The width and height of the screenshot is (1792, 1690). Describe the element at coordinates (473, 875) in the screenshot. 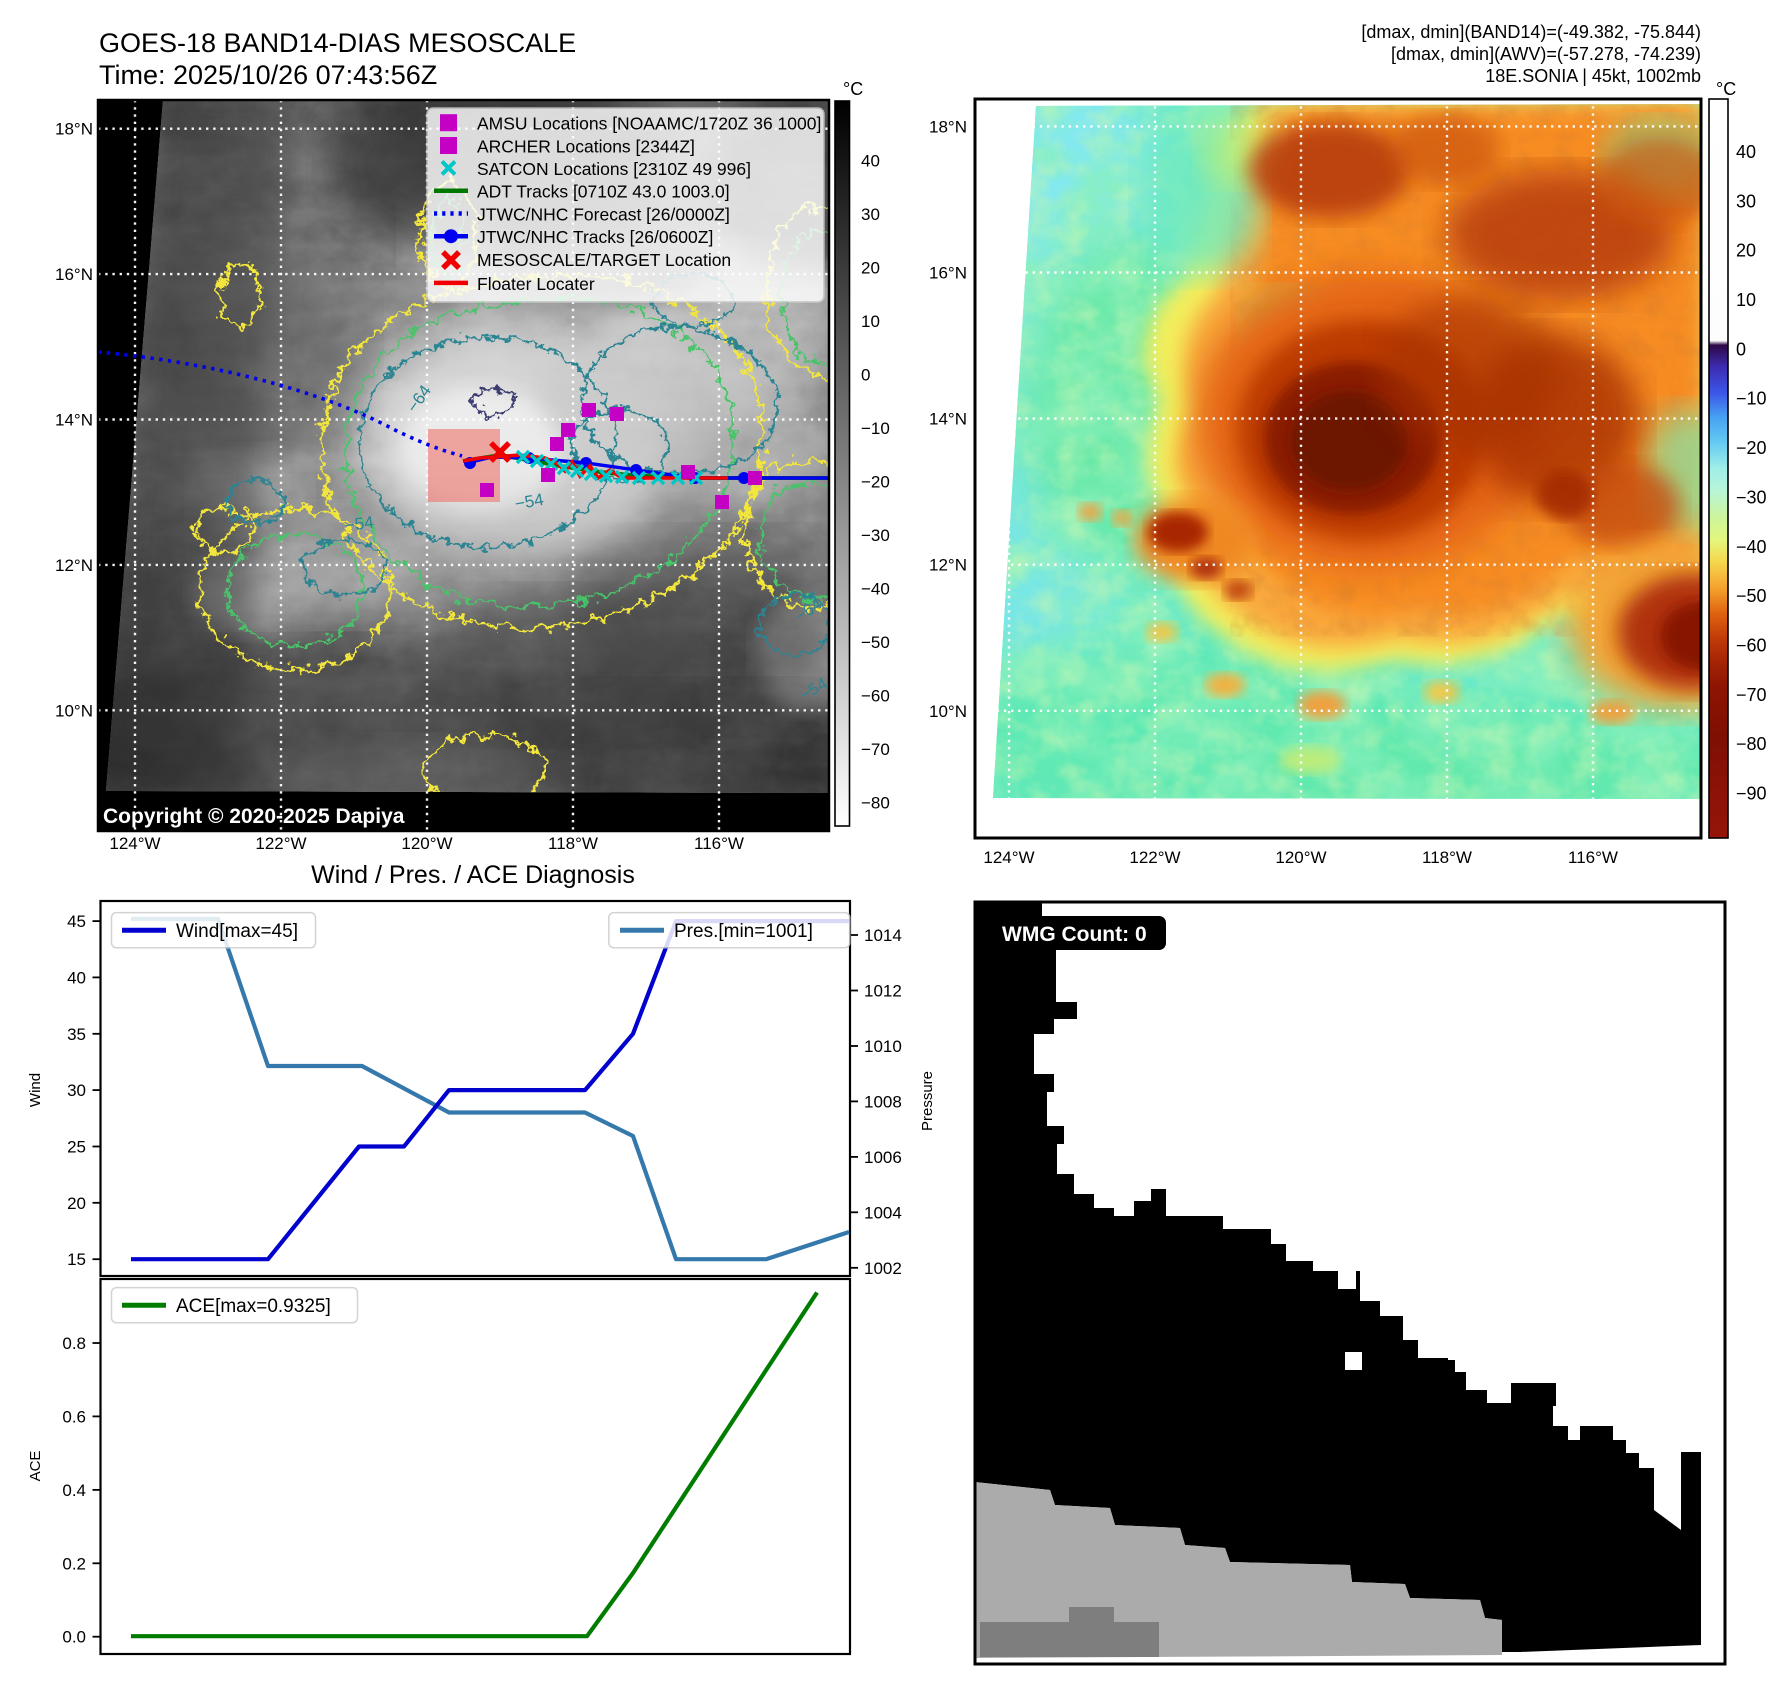

I see `svg-text: Wind / Pres. / ACE Diagnosis` at that location.